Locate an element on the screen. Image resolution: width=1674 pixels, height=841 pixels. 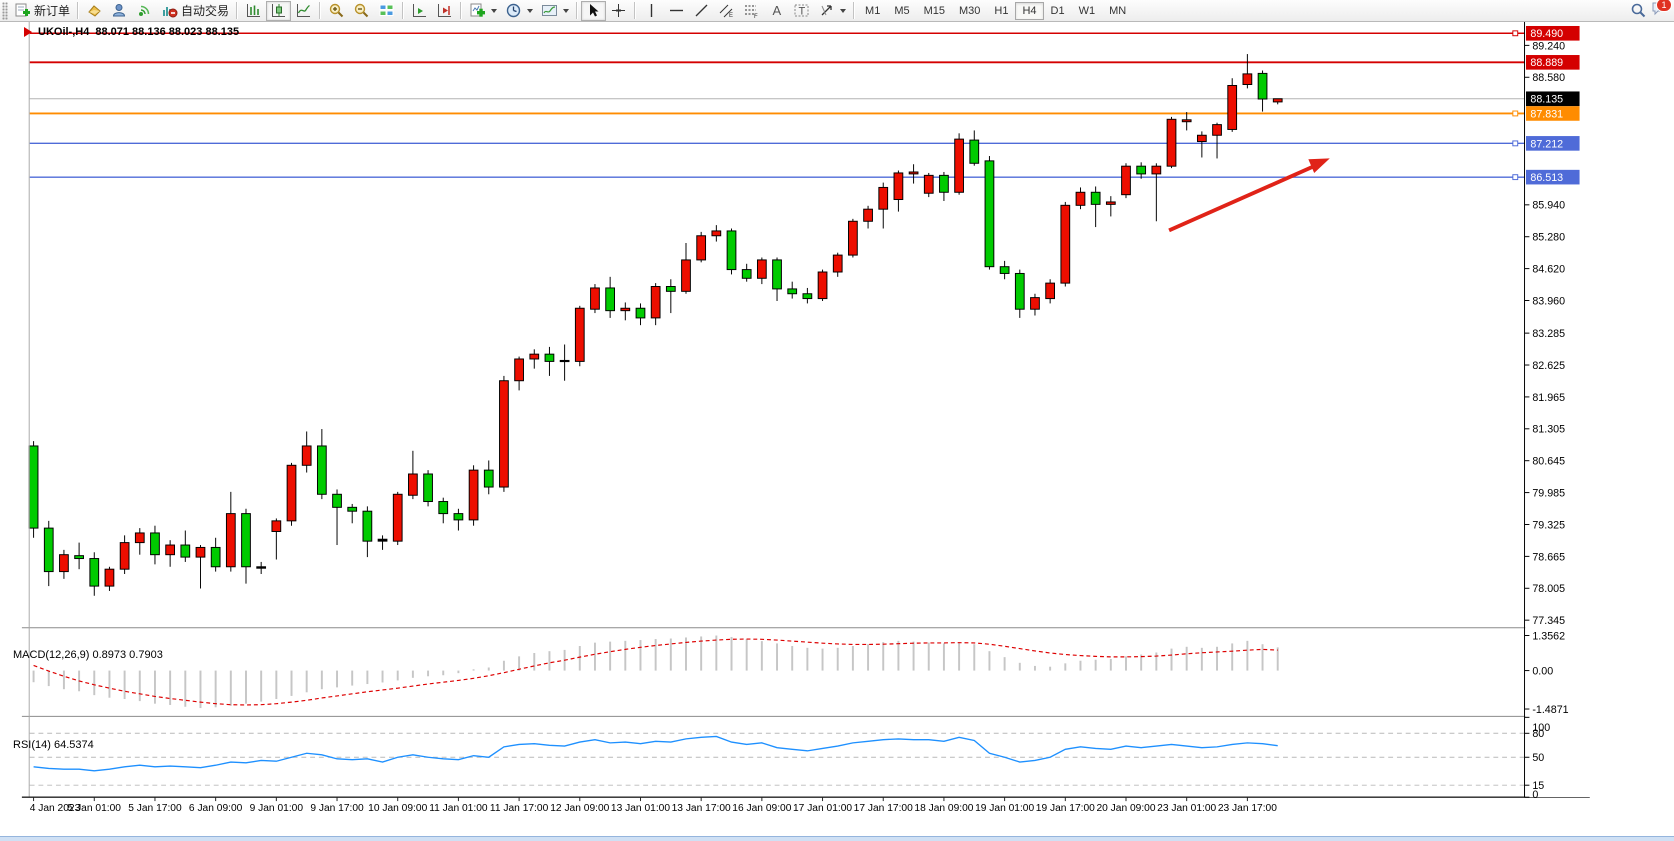
search-icon is located at coordinates (1638, 10).